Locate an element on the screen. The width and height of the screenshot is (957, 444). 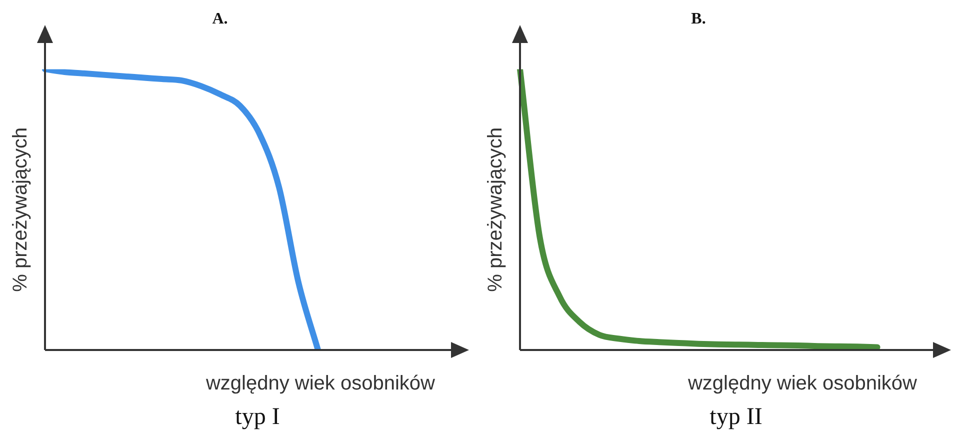
text: typ I is located at coordinates (257, 417).